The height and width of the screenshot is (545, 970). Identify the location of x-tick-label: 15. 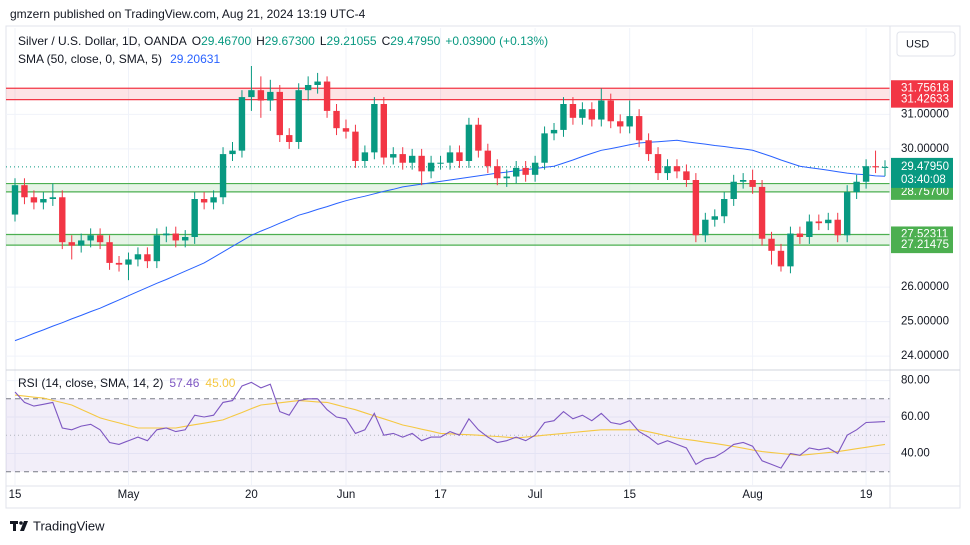
(629, 495).